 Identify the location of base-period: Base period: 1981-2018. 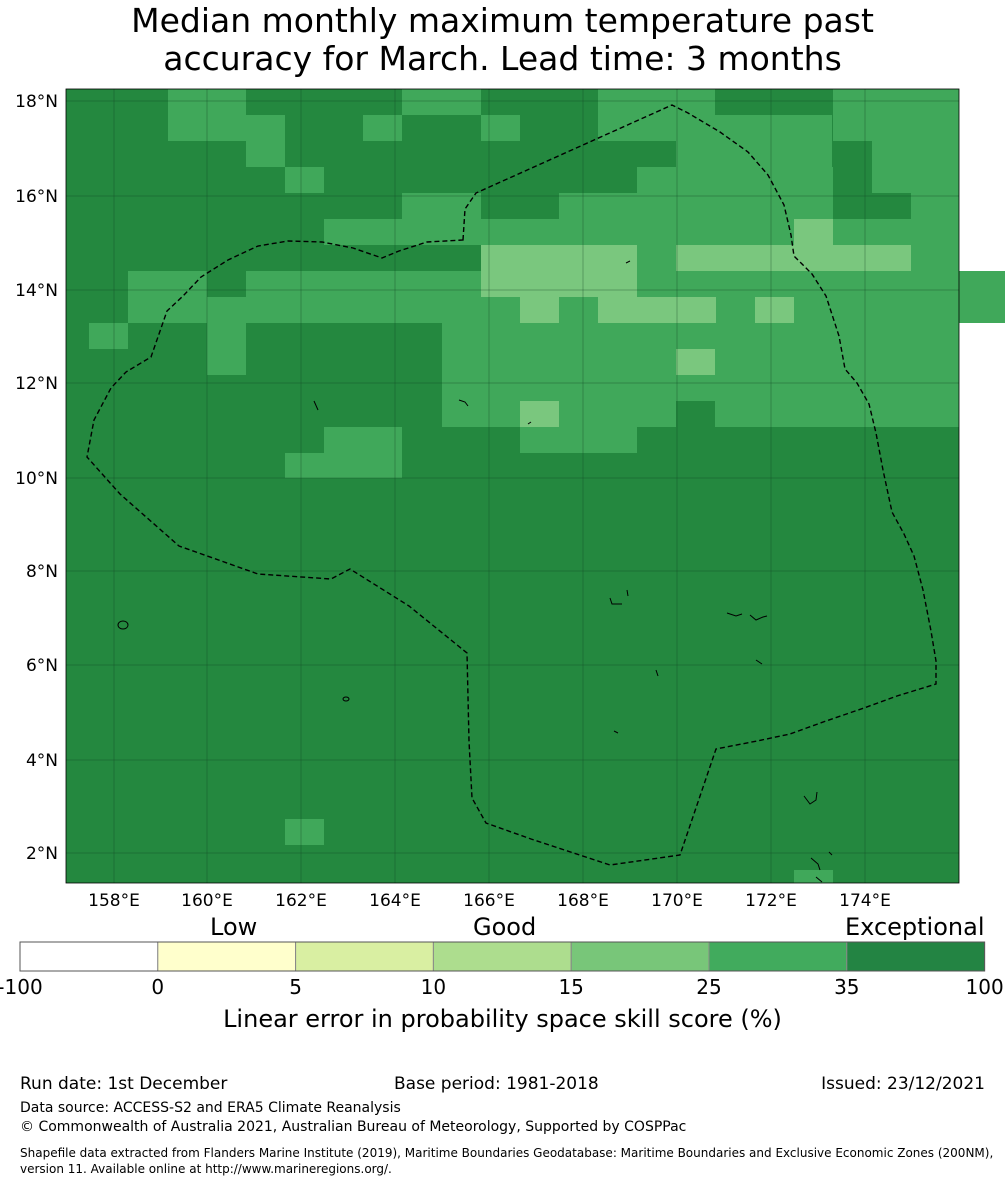
(496, 1084).